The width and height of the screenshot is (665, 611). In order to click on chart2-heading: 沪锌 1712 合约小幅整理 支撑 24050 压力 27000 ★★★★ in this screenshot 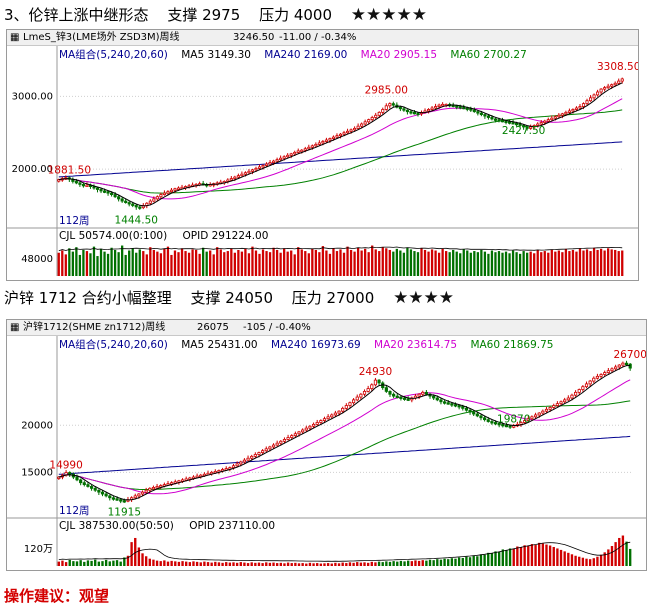, I will do `click(236, 297)`.